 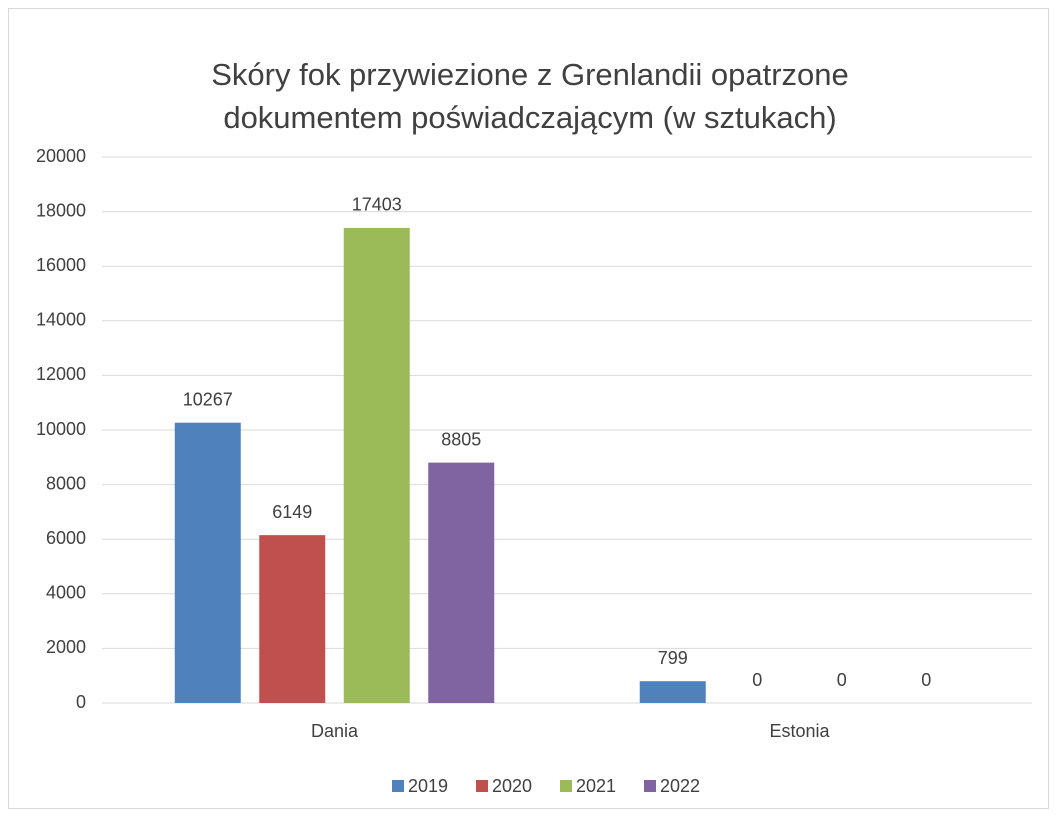 What do you see at coordinates (208, 399) in the screenshot?
I see `data-label: 10267` at bounding box center [208, 399].